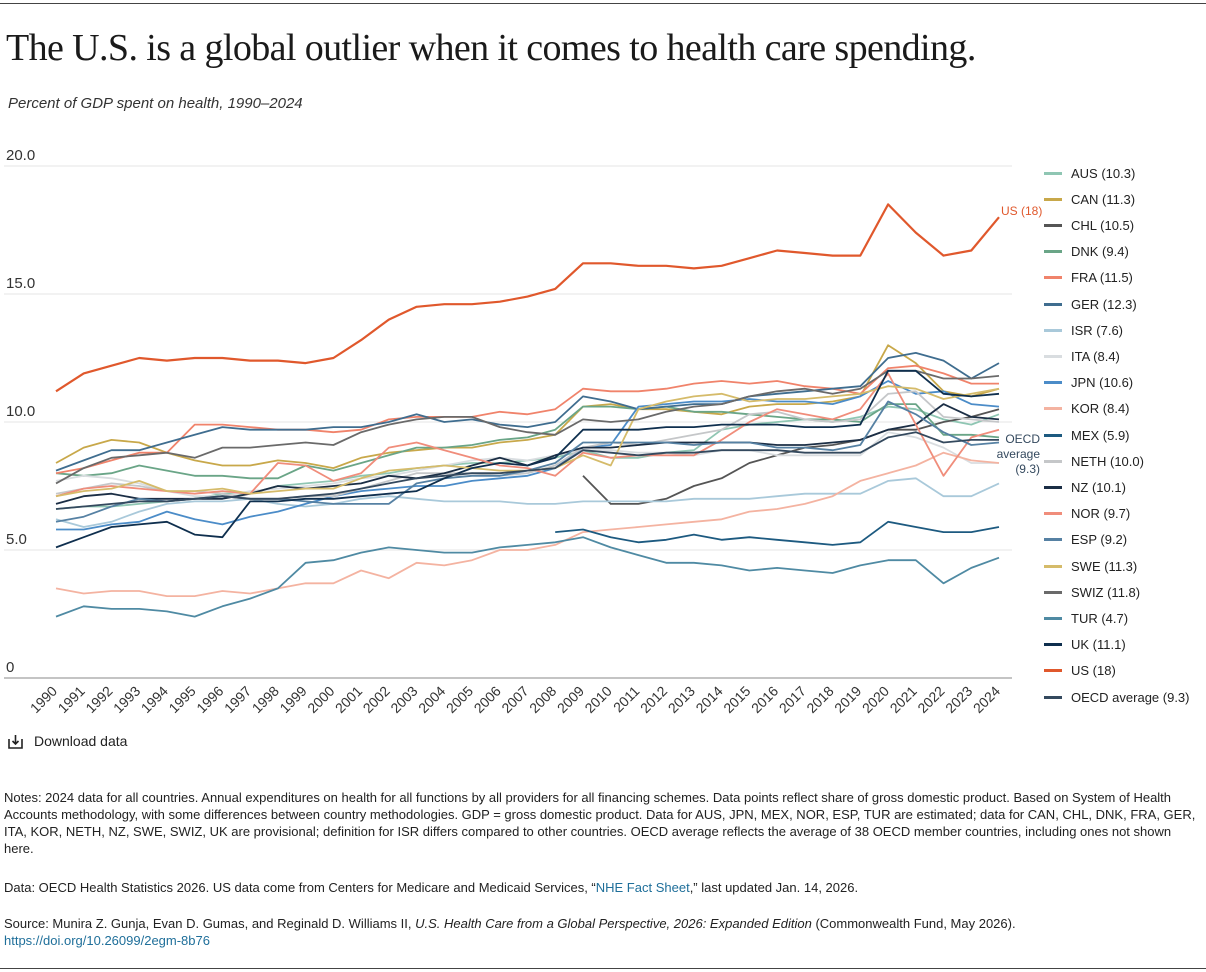 This screenshot has width=1206, height=972. What do you see at coordinates (10, 667) in the screenshot?
I see `y-tick-label: 0` at bounding box center [10, 667].